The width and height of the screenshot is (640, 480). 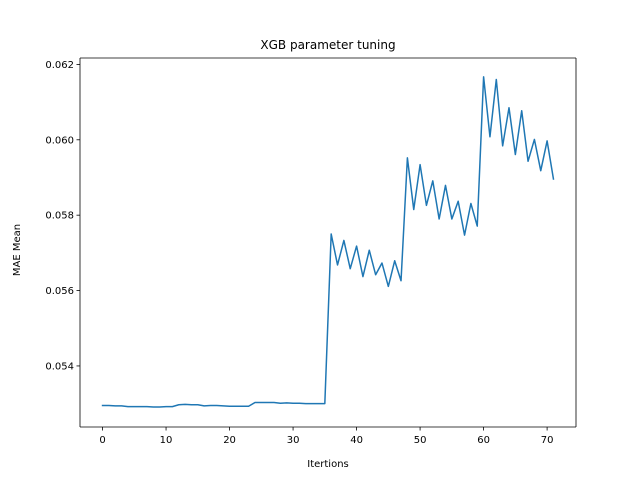 I want to click on x-tick-label: 20, so click(x=229, y=440).